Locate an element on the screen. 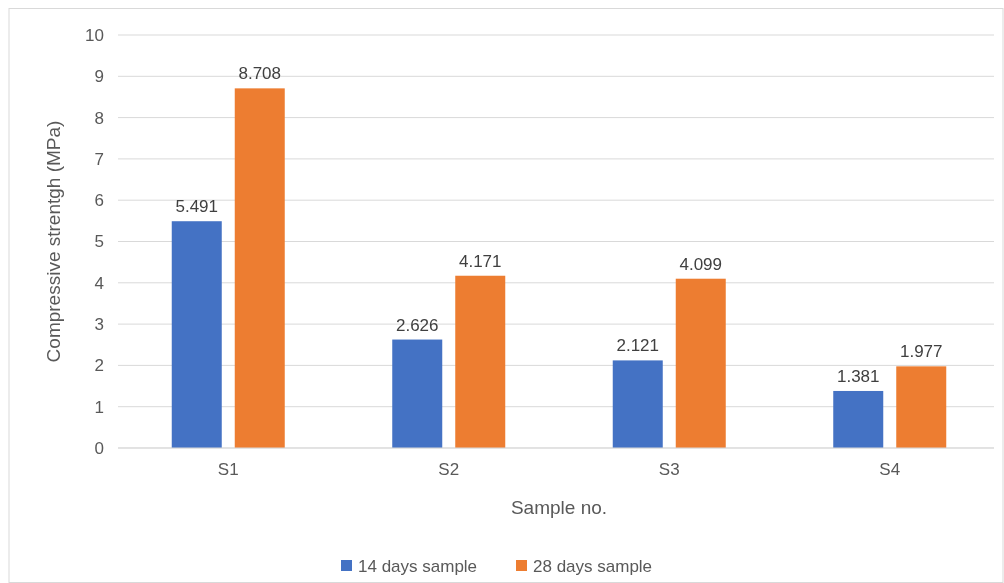 Image resolution: width=1004 pixels, height=583 pixels. data-label: 2.626 is located at coordinates (417, 325).